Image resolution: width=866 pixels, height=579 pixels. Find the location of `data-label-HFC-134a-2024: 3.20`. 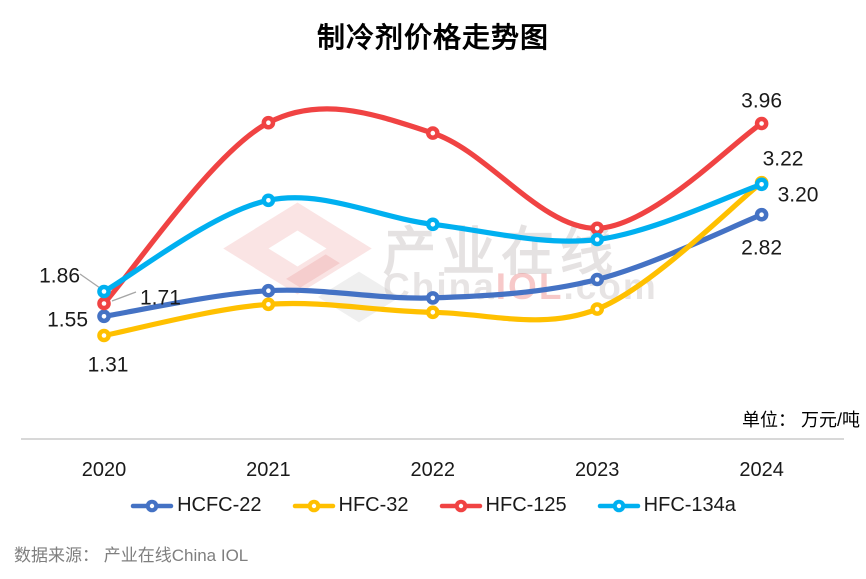

data-label-HFC-134a-2024: 3.20 is located at coordinates (798, 194).